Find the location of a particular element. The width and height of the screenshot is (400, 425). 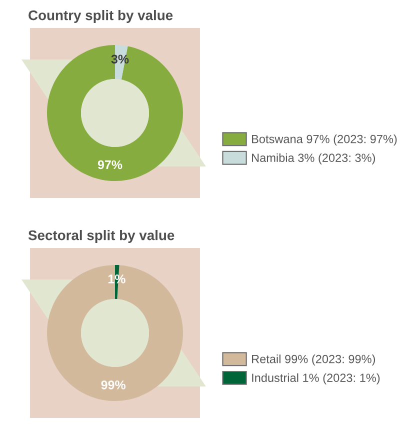

legend-label: Industrial 1% (2023: 1%) is located at coordinates (316, 378).